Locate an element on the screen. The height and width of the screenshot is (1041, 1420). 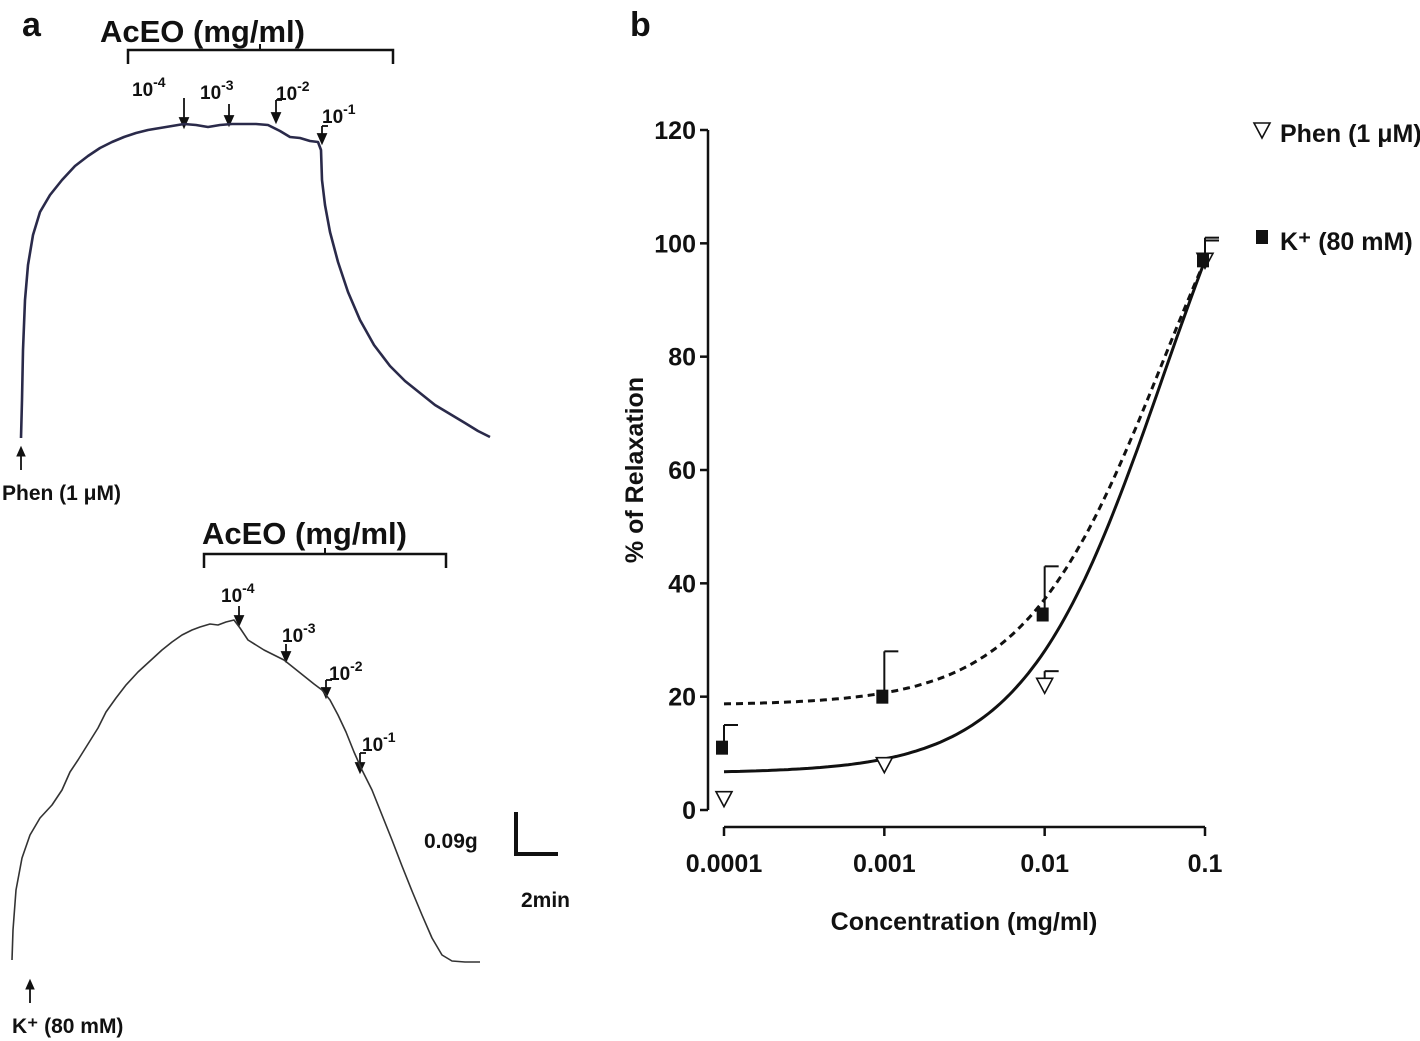
top-dose-2-exp: -3 is located at coordinates (227, 85).